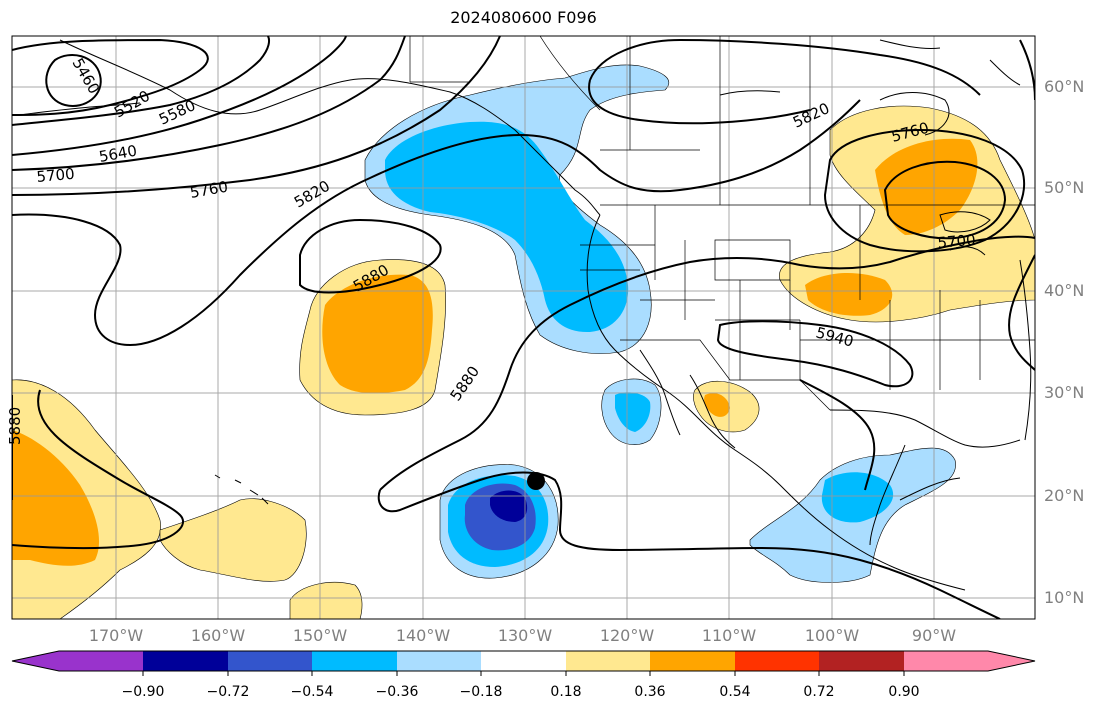 The height and width of the screenshot is (712, 1105). What do you see at coordinates (717, 405) in the screenshot?
I see `pos-anomaly-gulf-california-core` at bounding box center [717, 405].